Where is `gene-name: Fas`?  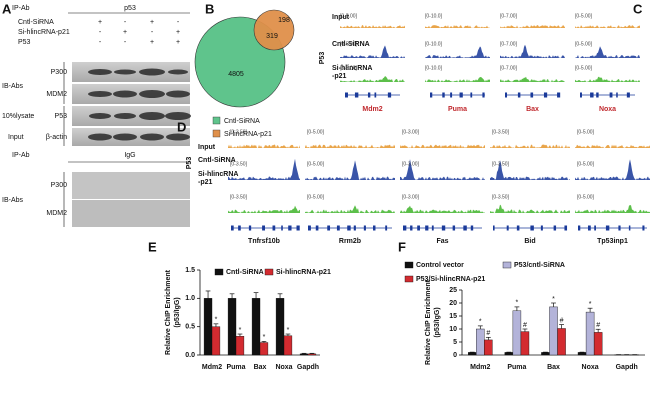 gene-name: Fas is located at coordinates (442, 241).